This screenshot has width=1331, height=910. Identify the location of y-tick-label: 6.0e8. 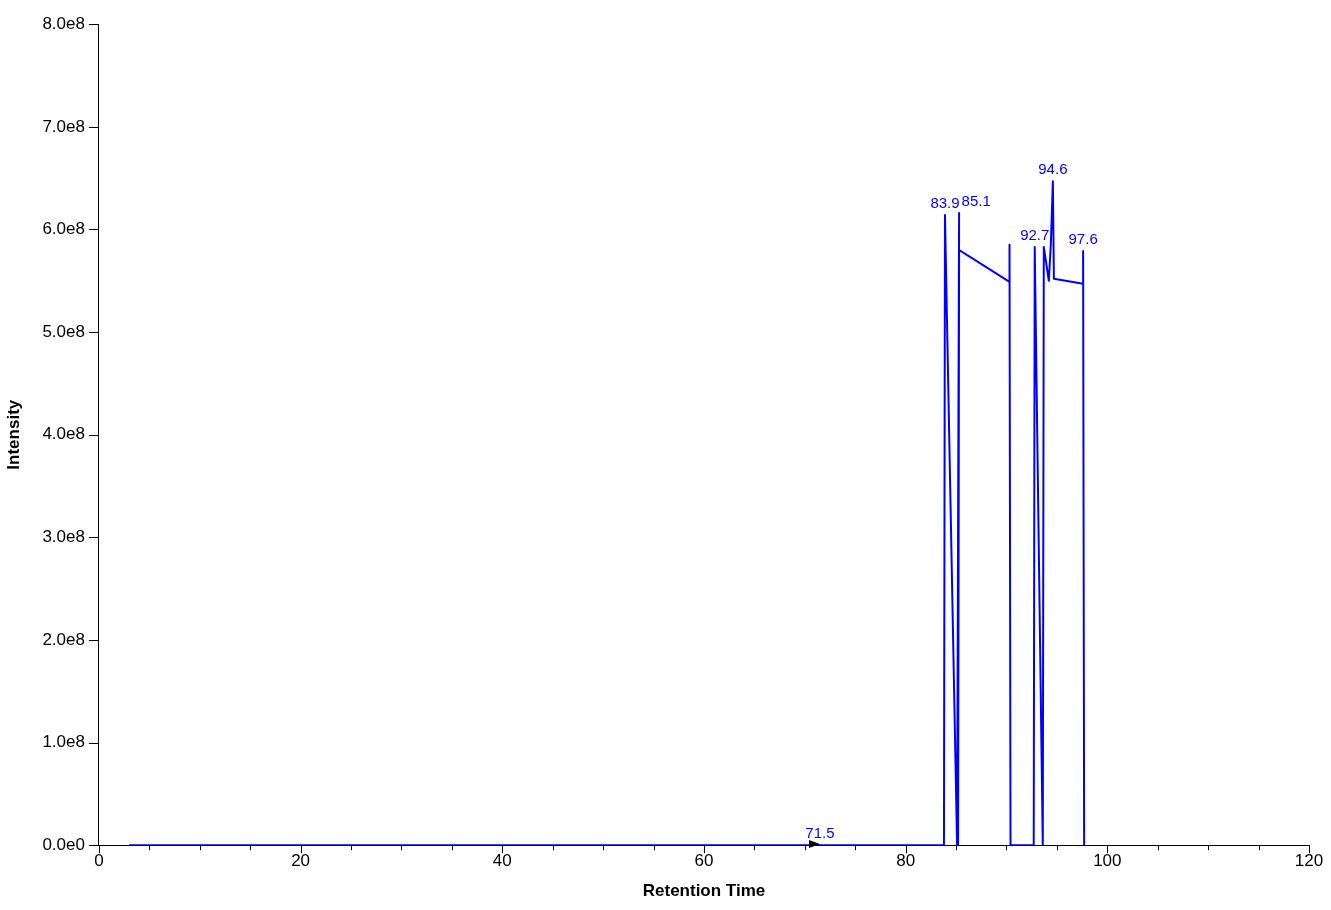
(63, 229).